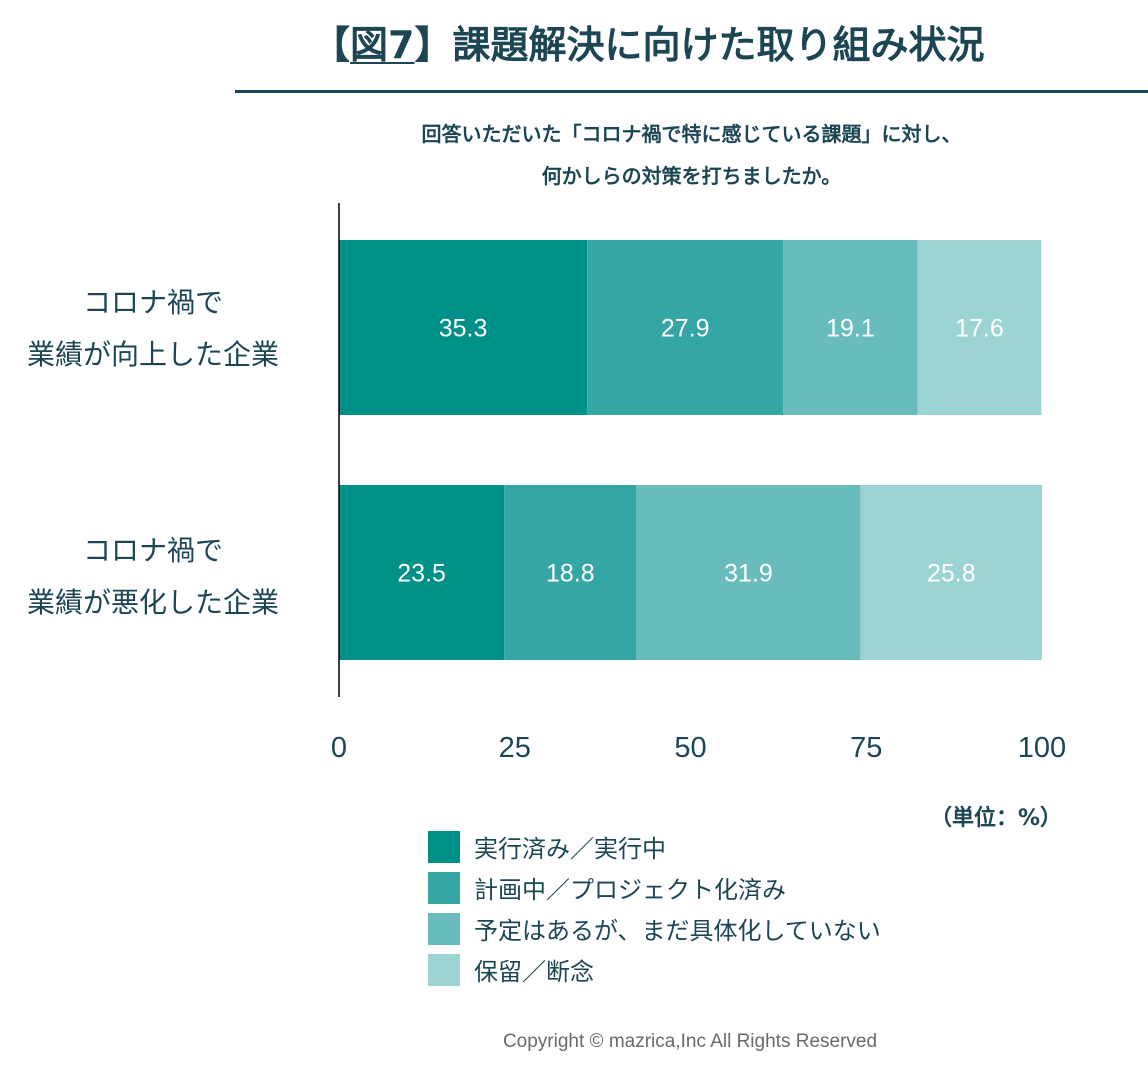  I want to click on category-label-line: 業績が向上した企業, so click(152, 354).